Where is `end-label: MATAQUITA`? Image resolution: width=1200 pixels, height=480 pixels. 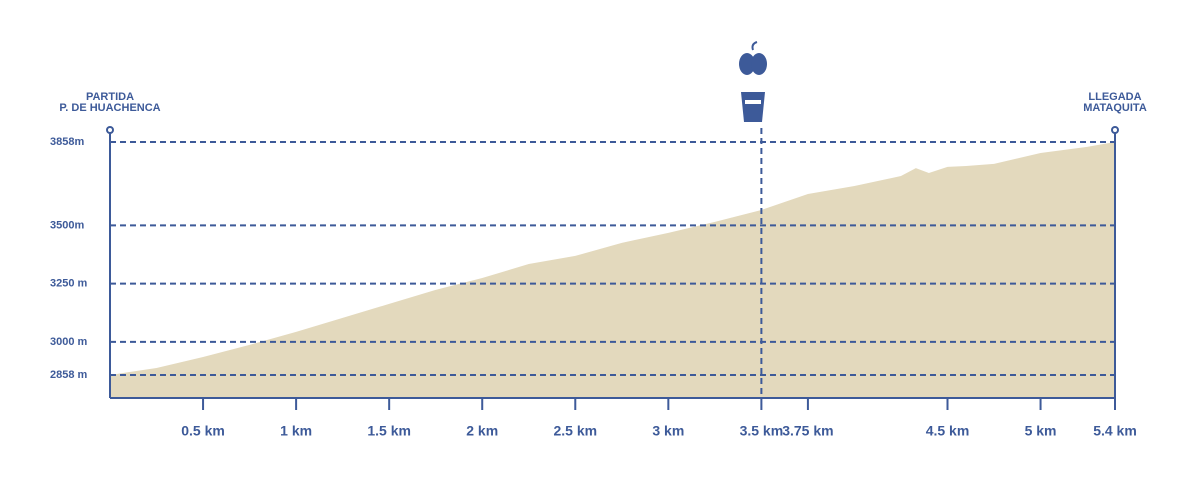 end-label: MATAQUITA is located at coordinates (1115, 108).